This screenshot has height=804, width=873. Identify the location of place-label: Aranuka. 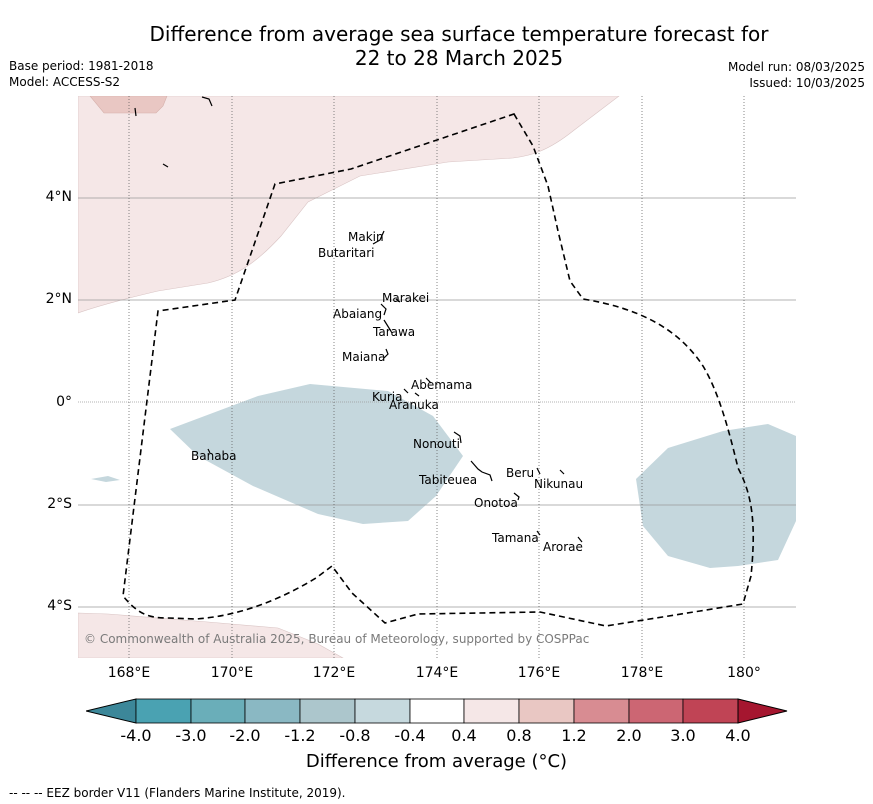
(414, 405).